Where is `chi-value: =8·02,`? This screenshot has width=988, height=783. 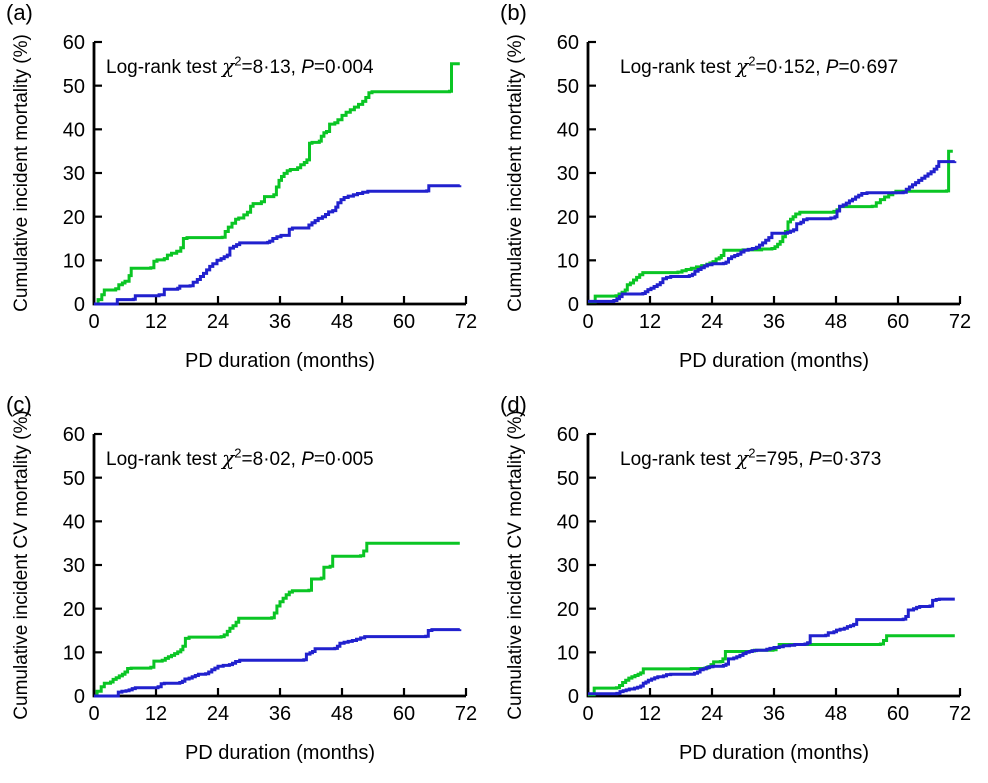
chi-value: =8·02, is located at coordinates (271, 459).